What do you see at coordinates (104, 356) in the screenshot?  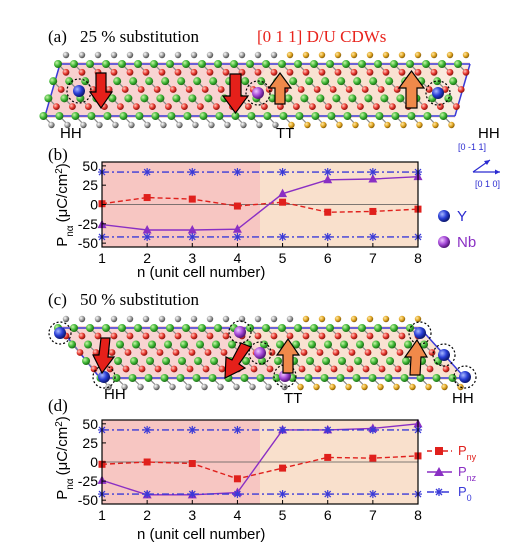 I see `polar-arrow-c1` at bounding box center [104, 356].